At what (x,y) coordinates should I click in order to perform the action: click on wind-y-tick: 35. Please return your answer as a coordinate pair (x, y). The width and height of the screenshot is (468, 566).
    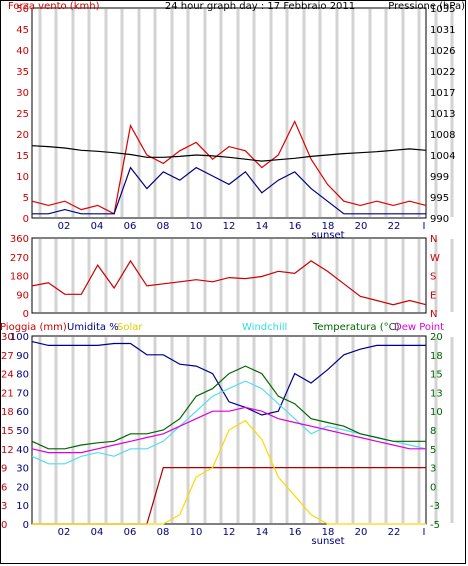
    Looking at the image, I should click on (22, 72).